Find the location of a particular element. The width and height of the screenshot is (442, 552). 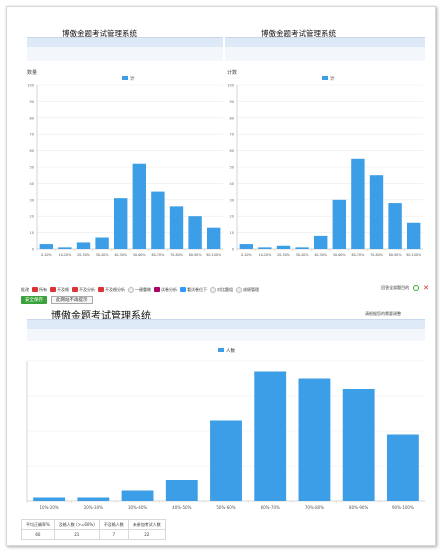

grading-toolbar: 批改 所有 不及格 不及分析 不及格分析 一键重做 试卷分析 看试卷位下 is located at coordinates (225, 289).